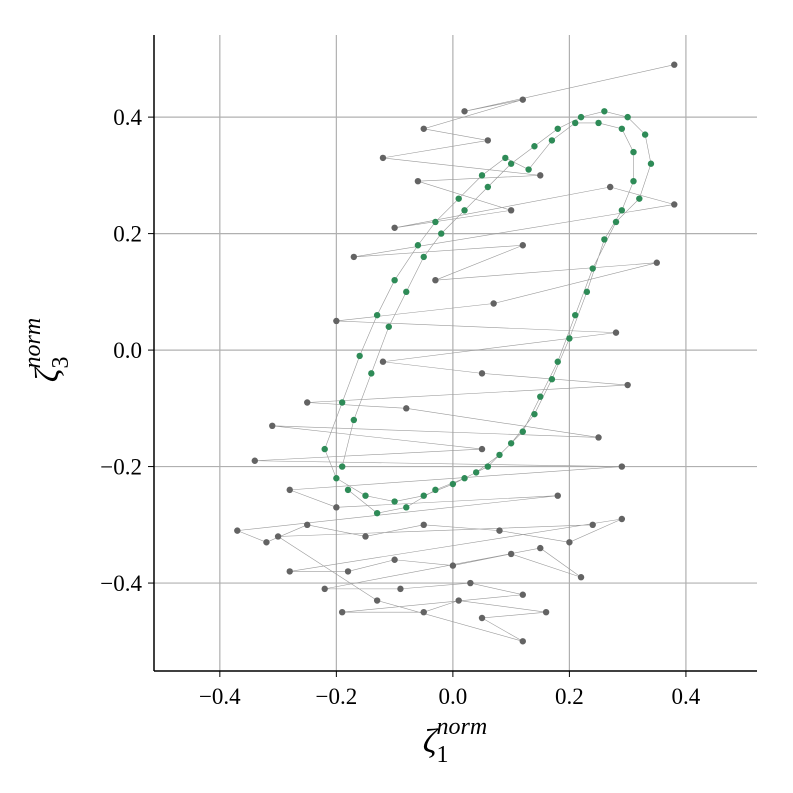 The height and width of the screenshot is (793, 793). What do you see at coordinates (569, 696) in the screenshot?
I see `x-tick-label: 0.2` at bounding box center [569, 696].